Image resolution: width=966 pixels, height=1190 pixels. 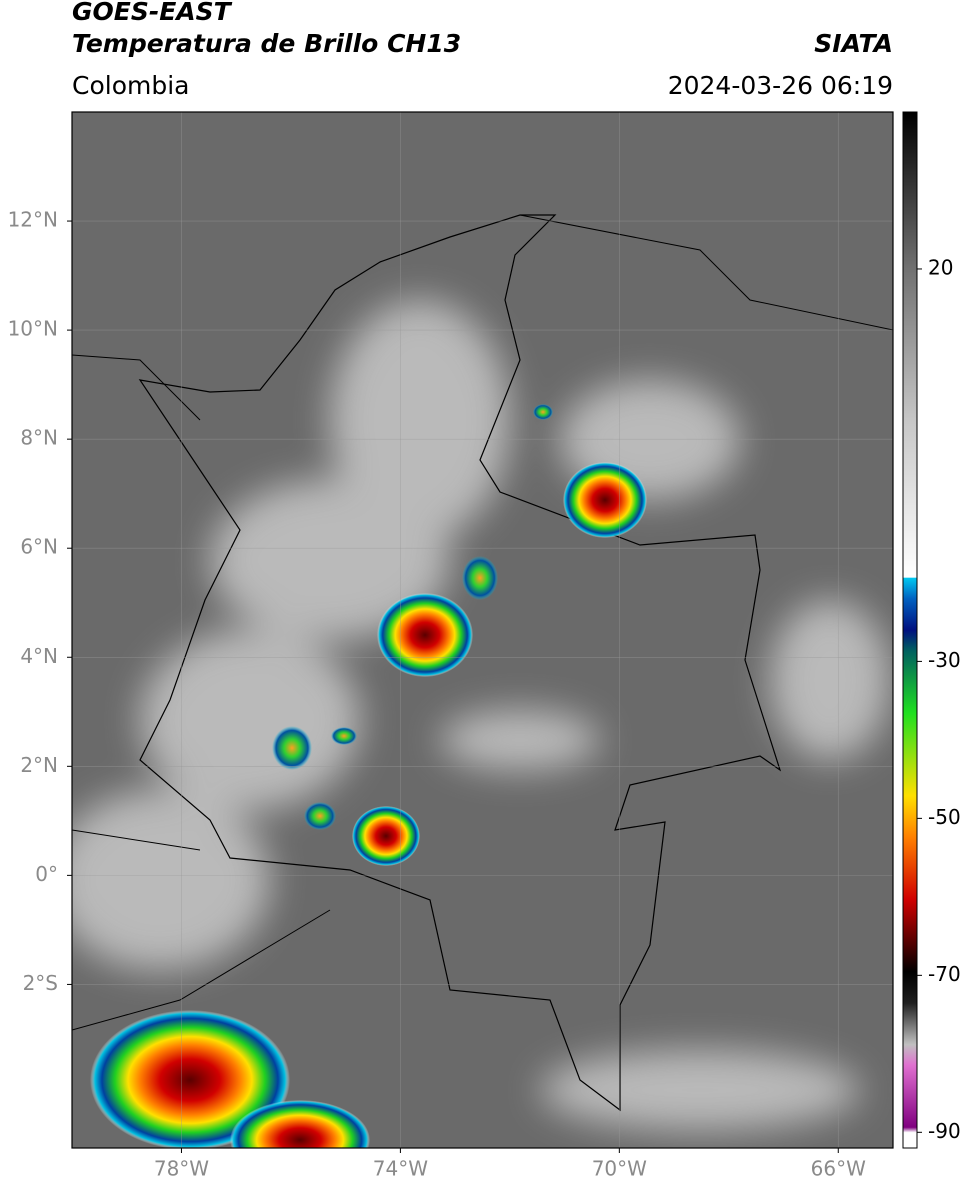 What do you see at coordinates (838, 1169) in the screenshot?
I see `x-tick-label: 66°W` at bounding box center [838, 1169].